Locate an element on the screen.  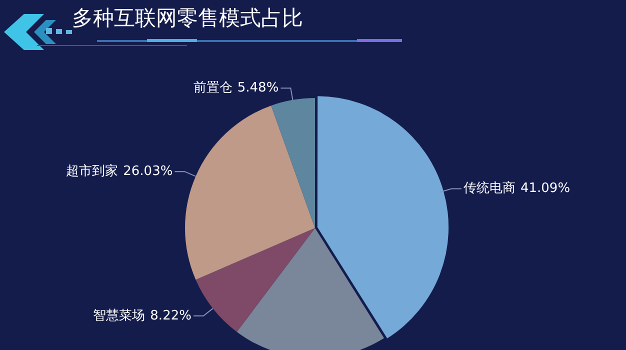
chart-title: 多种互联网零售模式占比 is located at coordinates (187, 18).